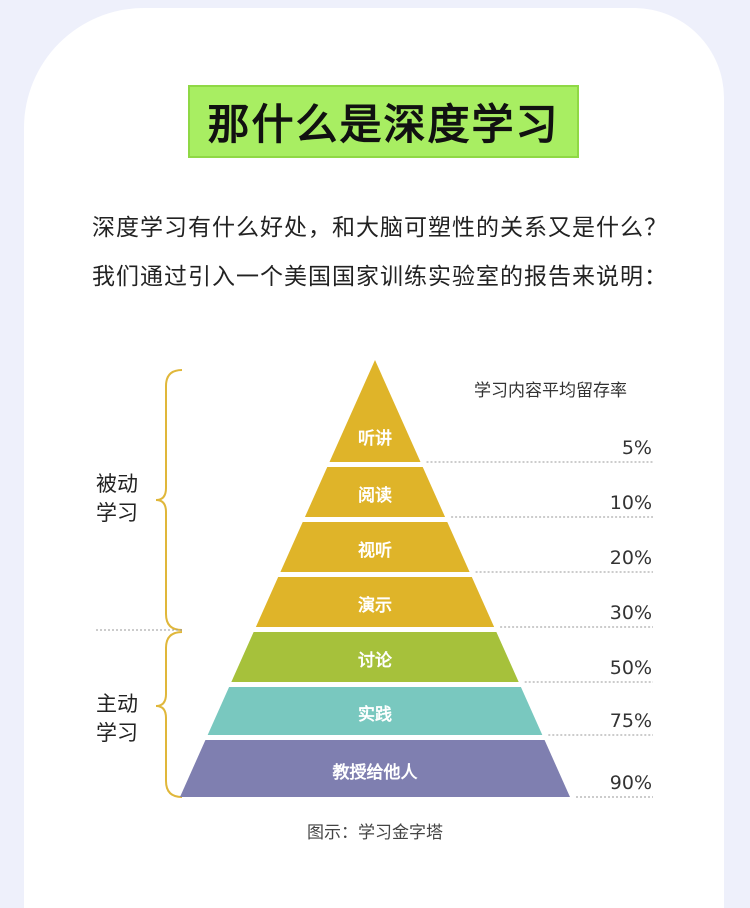 The width and height of the screenshot is (750, 908). Describe the element at coordinates (375, 496) in the screenshot. I see `tier-label-2: 阅读` at that location.